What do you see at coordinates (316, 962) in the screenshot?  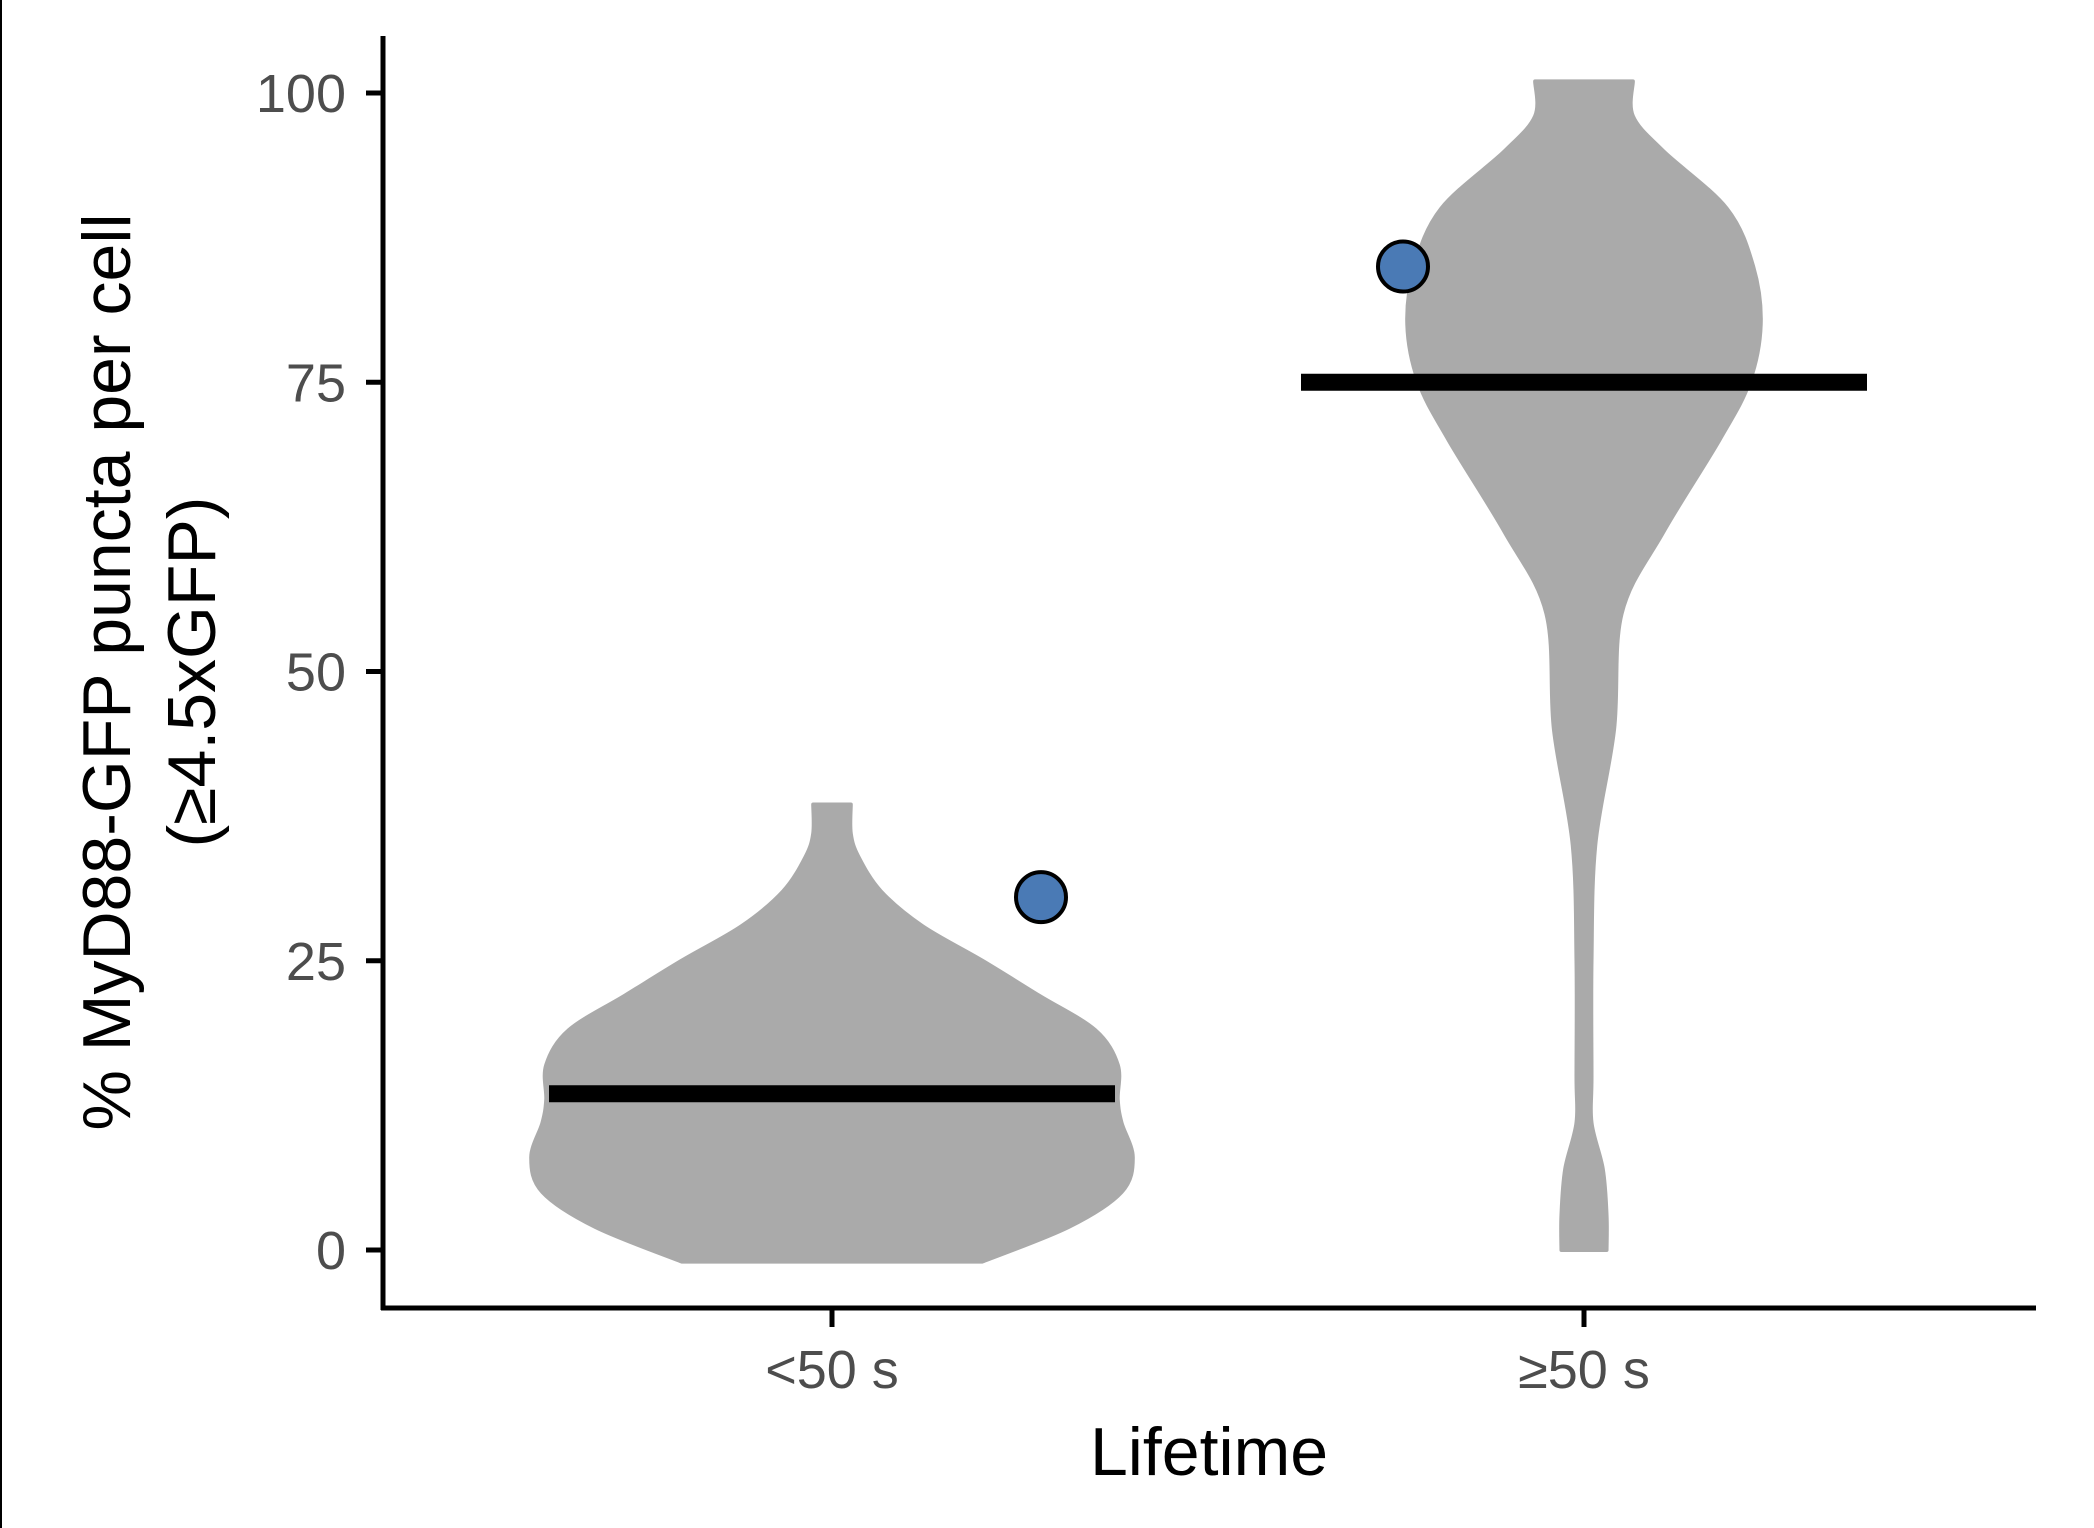 I see `y-tick-label: 25` at bounding box center [316, 962].